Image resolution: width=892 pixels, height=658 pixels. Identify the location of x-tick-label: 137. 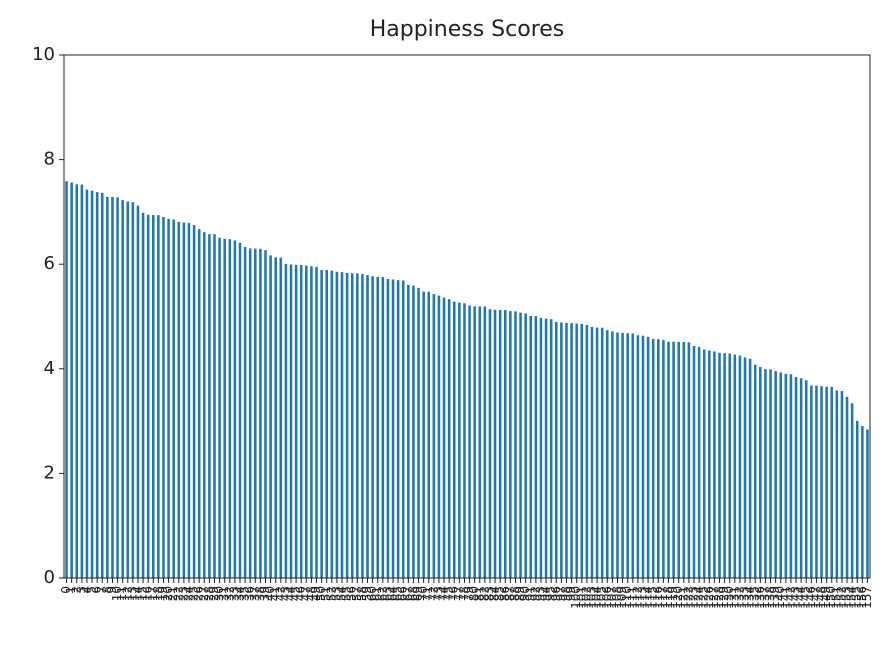
(765, 597).